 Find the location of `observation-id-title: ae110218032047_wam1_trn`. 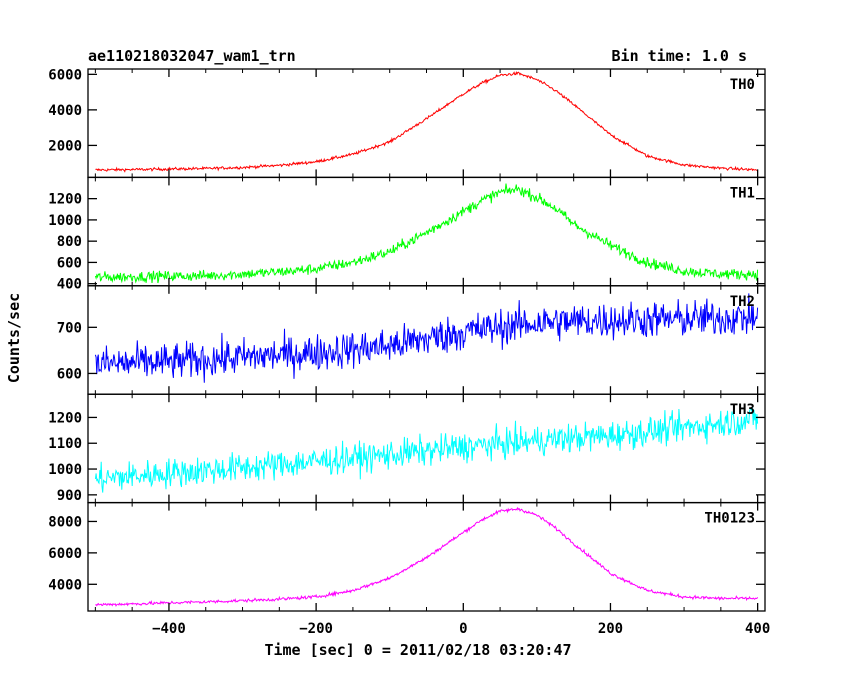

observation-id-title: ae110218032047_wam1_trn is located at coordinates (192, 56).